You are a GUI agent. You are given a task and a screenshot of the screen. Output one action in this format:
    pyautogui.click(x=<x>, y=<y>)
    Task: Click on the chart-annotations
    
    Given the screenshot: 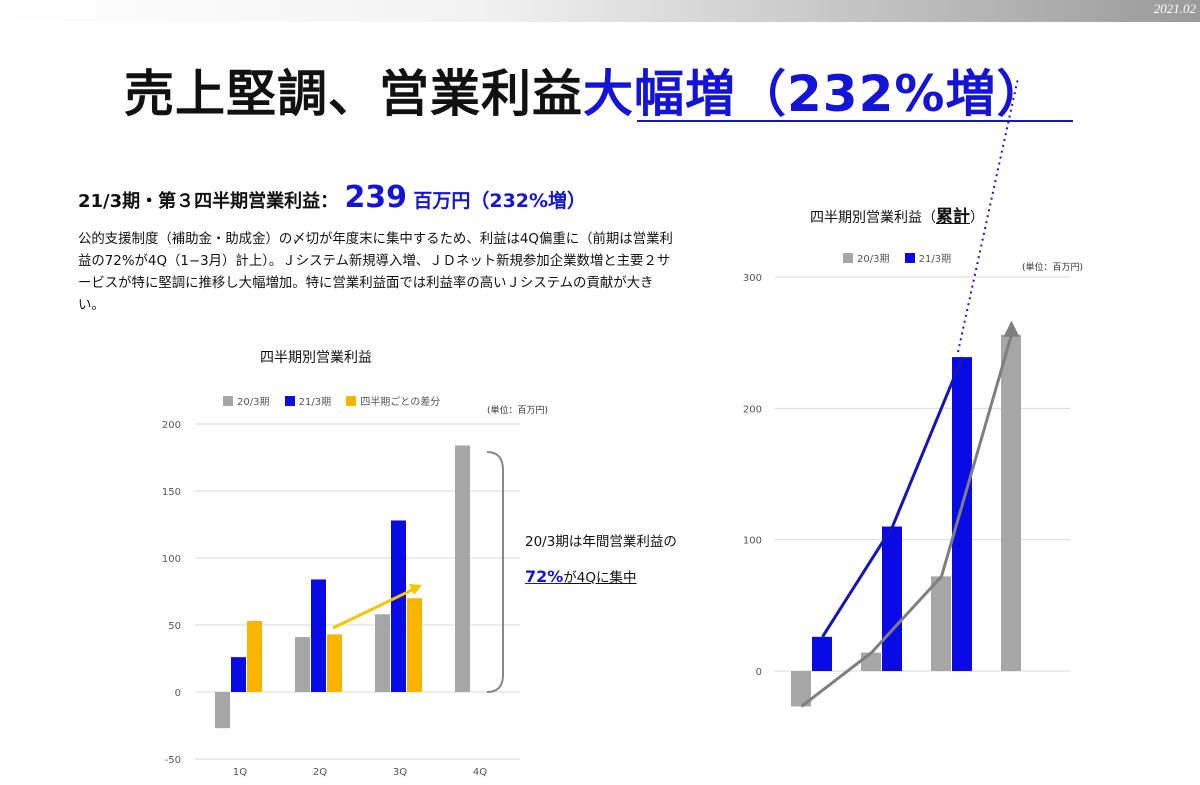 What is the action you would take?
    pyautogui.click(x=988, y=215)
    